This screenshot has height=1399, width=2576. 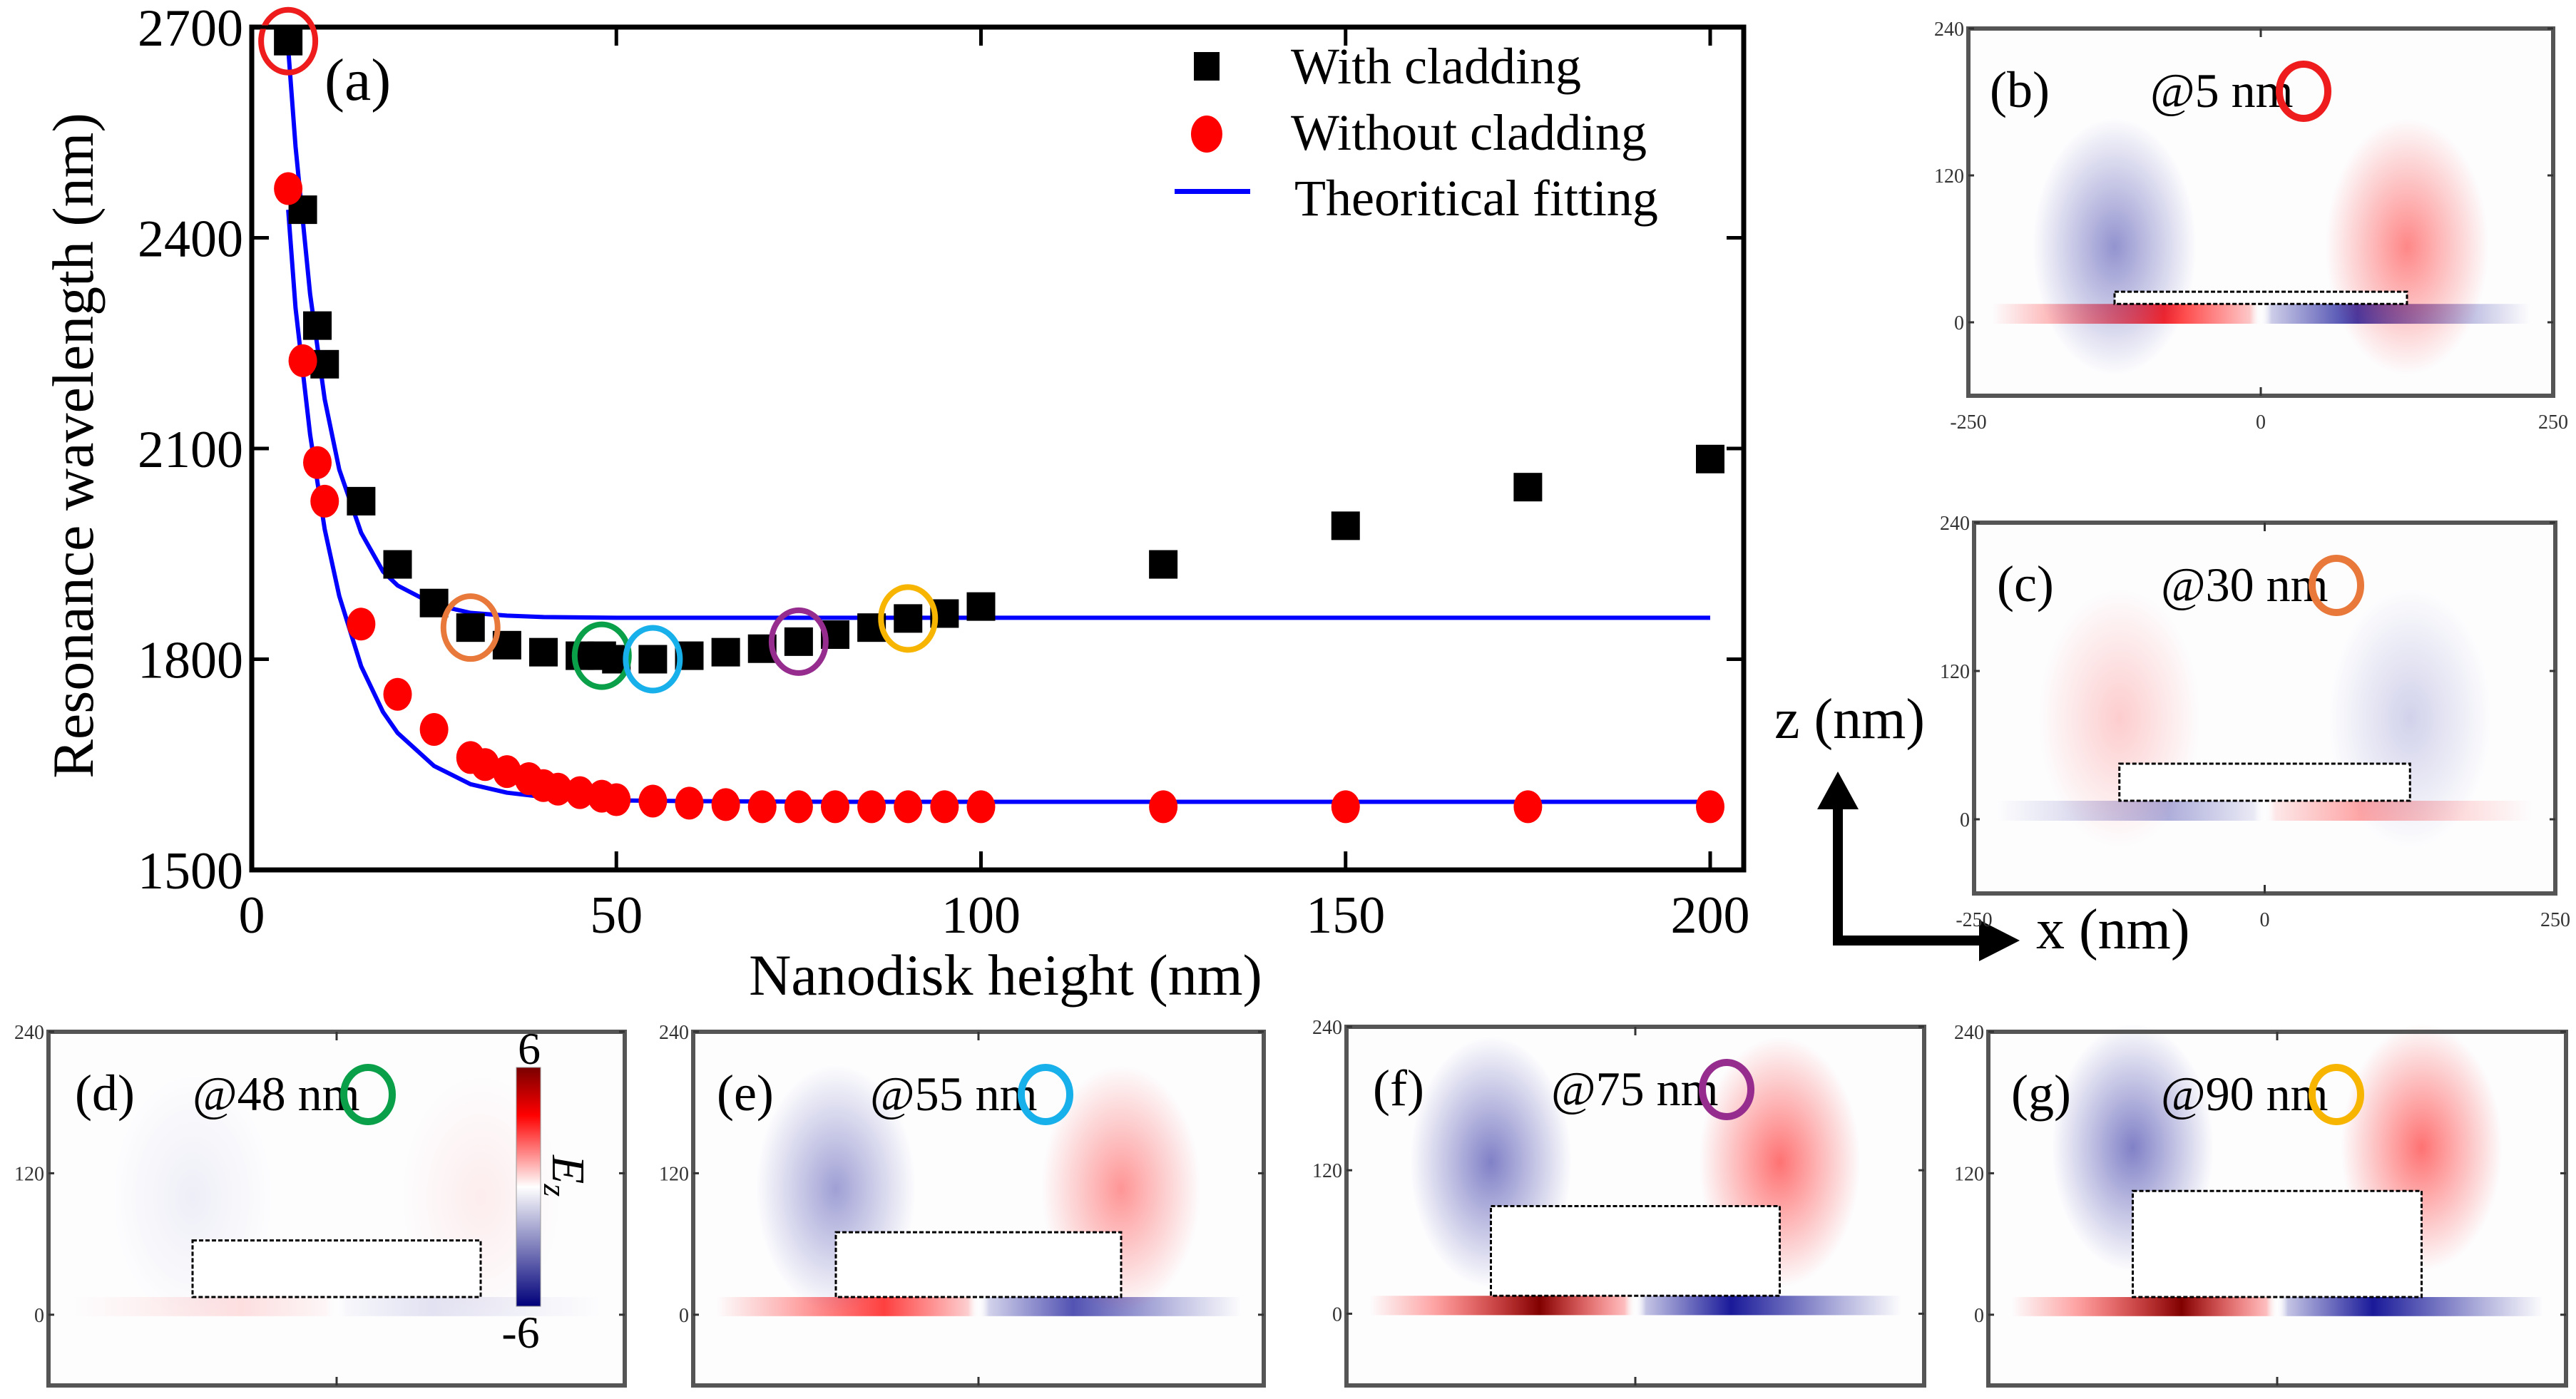 What do you see at coordinates (1838, 876) in the screenshot?
I see `z-arrow-shaft` at bounding box center [1838, 876].